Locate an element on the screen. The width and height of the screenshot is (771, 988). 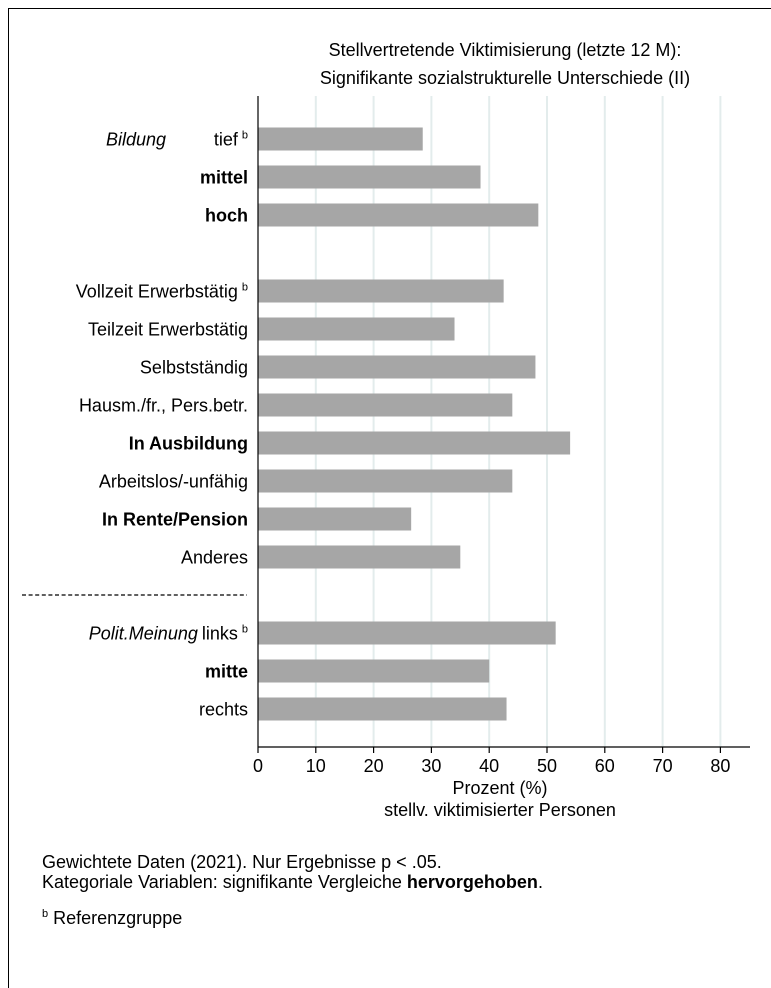
footnote-reference-sup: b is located at coordinates (45, 914).